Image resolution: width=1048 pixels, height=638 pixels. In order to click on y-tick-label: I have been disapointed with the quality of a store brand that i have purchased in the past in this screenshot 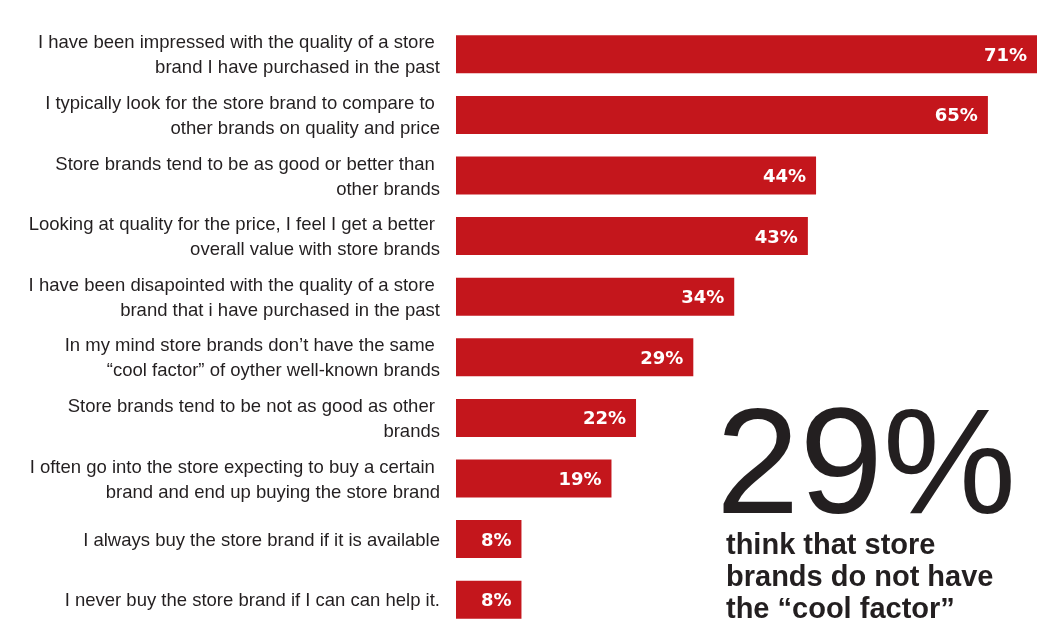, I will do `click(234, 296)`.